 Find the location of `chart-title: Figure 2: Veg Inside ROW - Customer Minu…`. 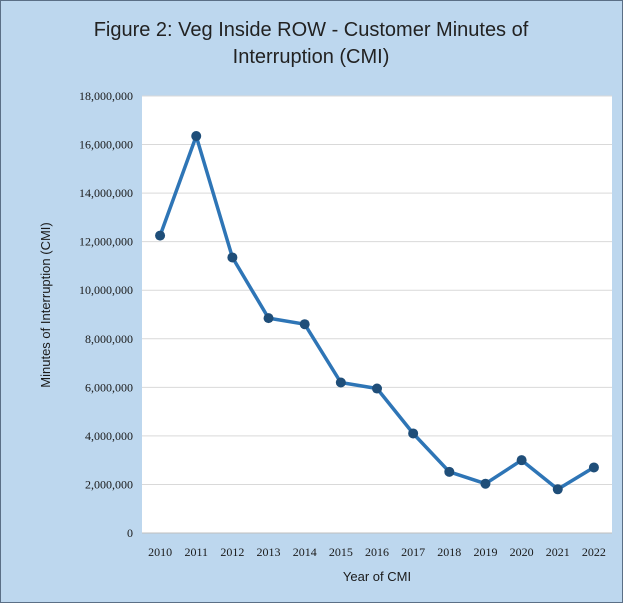

chart-title: Figure 2: Veg Inside ROW - Customer Minu… is located at coordinates (311, 43).